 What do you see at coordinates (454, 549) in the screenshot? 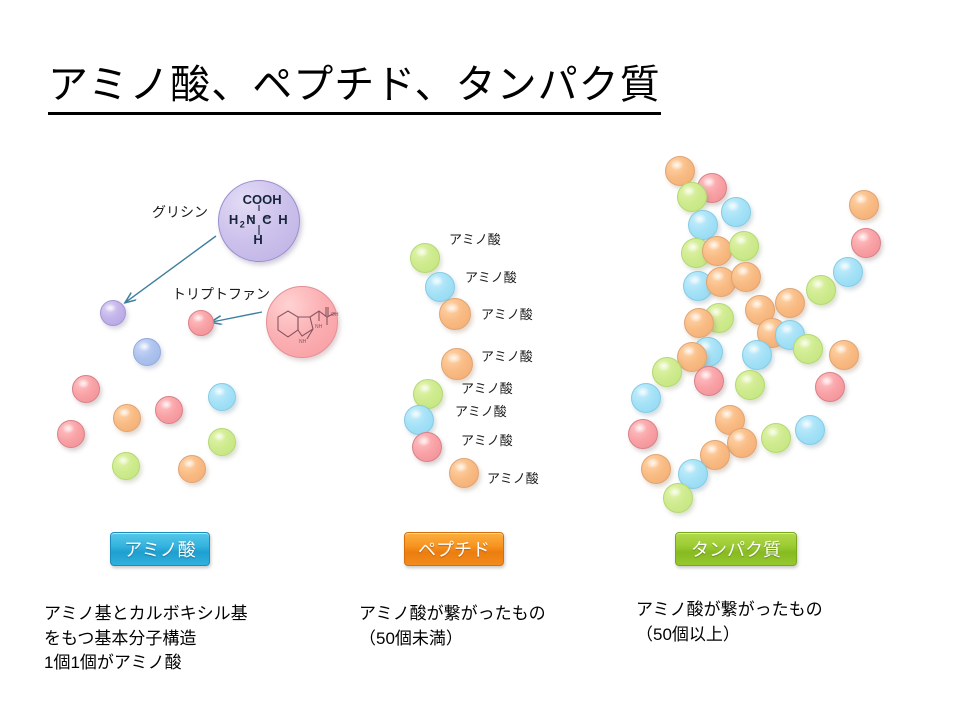
I see `badge-peptide: ペプチド` at bounding box center [454, 549].